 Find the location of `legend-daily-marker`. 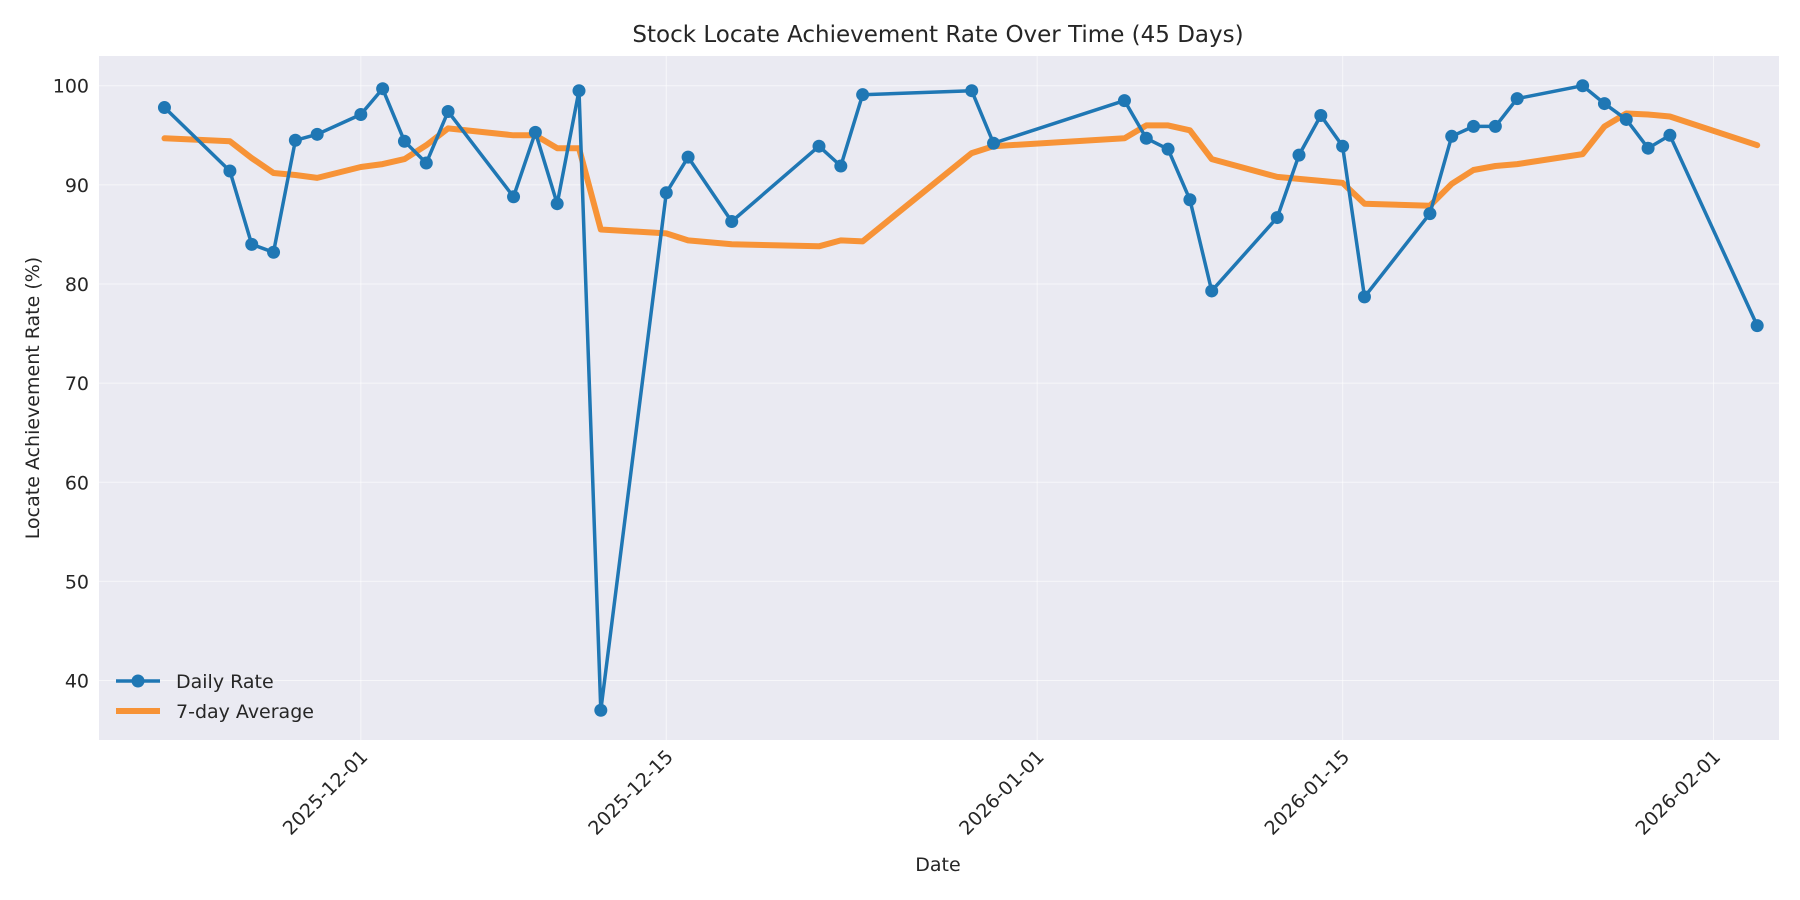

legend-daily-marker is located at coordinates (138, 681).